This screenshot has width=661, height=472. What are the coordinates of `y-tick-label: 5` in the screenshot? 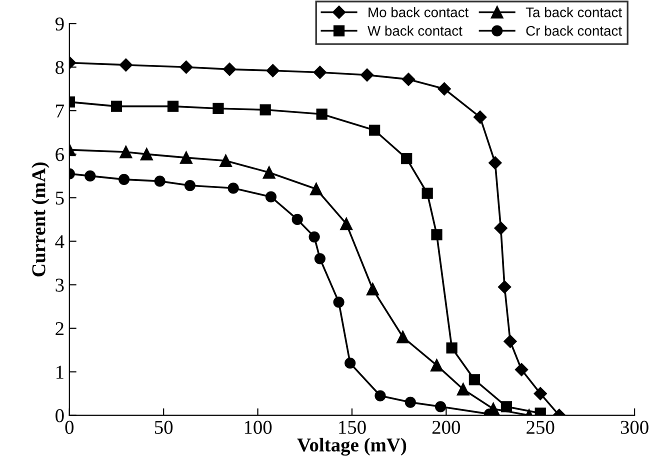 It's located at (60, 198).